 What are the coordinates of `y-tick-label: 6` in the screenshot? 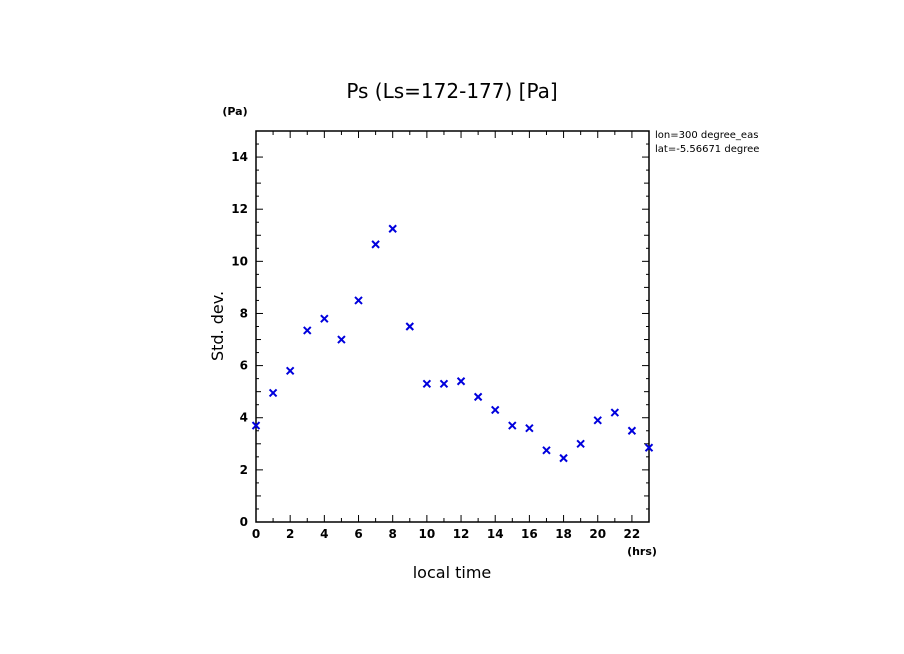 It's located at (244, 366).